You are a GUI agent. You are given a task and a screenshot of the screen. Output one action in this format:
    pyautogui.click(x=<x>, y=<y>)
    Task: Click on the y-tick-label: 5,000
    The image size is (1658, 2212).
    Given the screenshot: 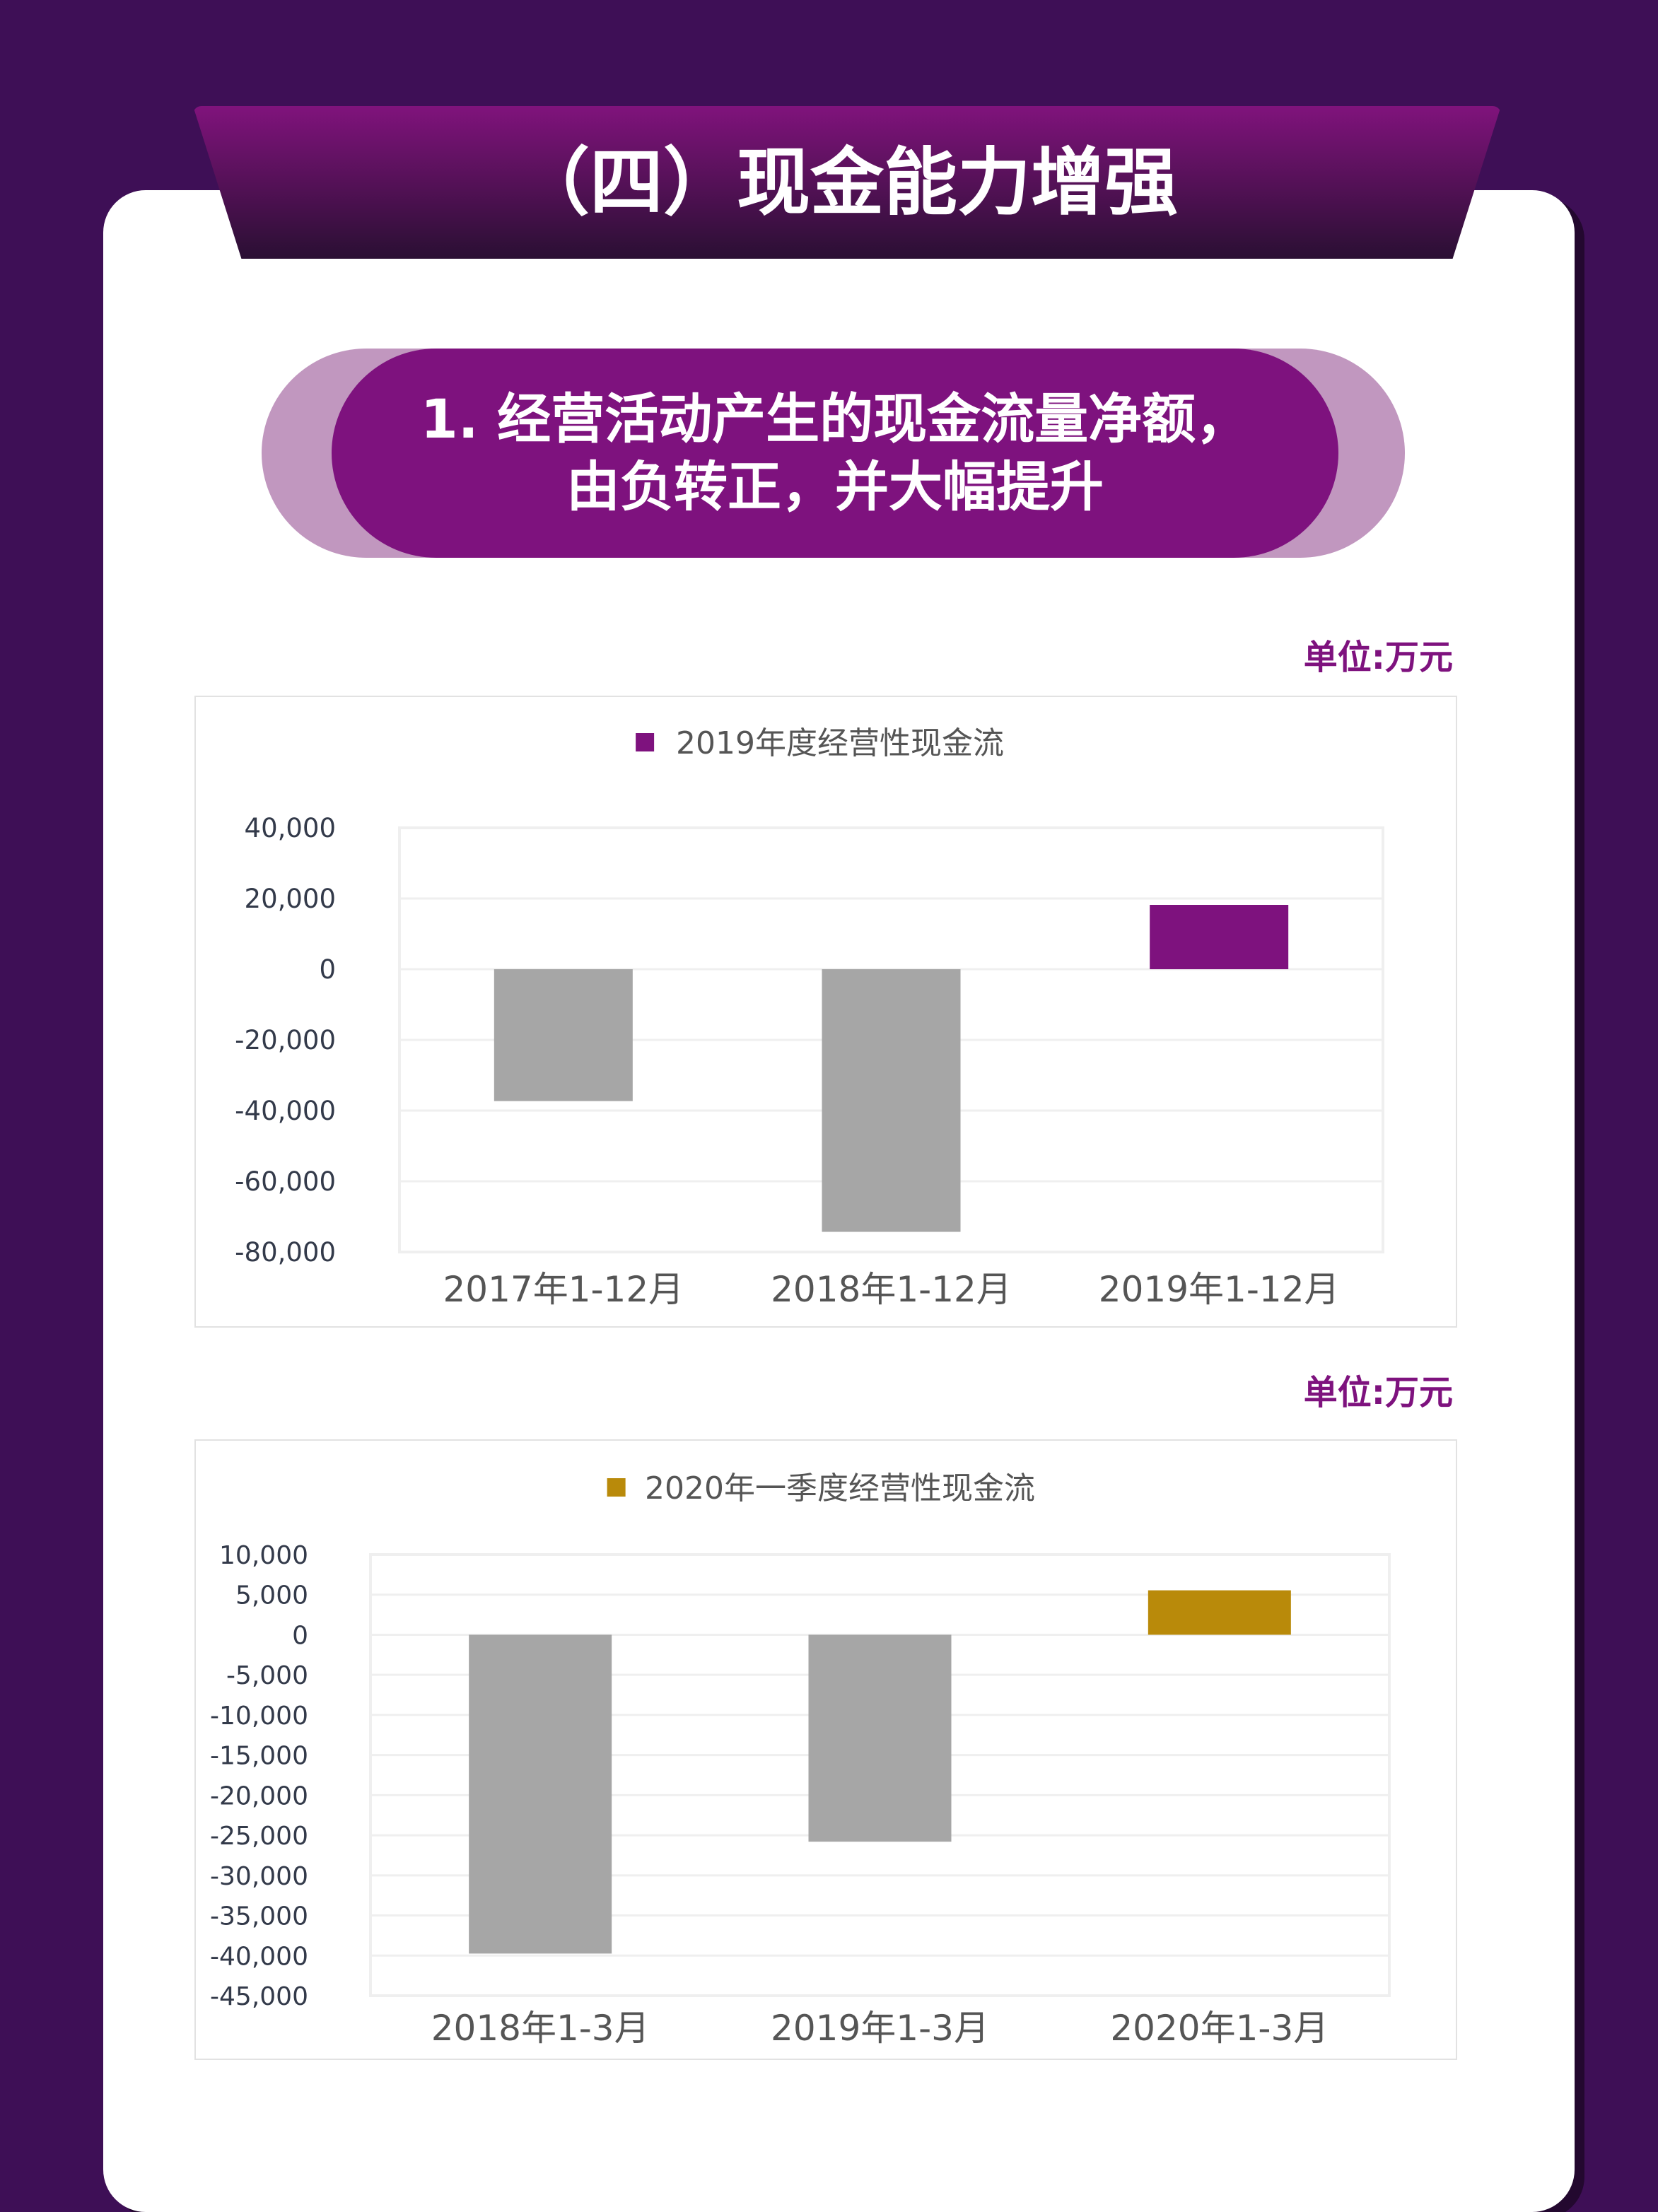 What is the action you would take?
    pyautogui.click(x=271, y=1595)
    